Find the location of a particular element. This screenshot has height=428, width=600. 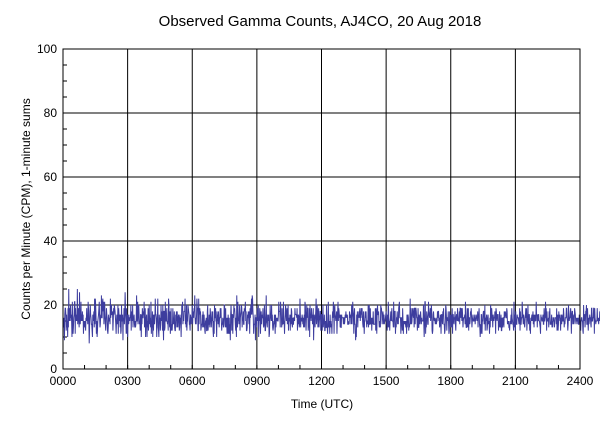

y-tick-label: 60 is located at coordinates (51, 177).